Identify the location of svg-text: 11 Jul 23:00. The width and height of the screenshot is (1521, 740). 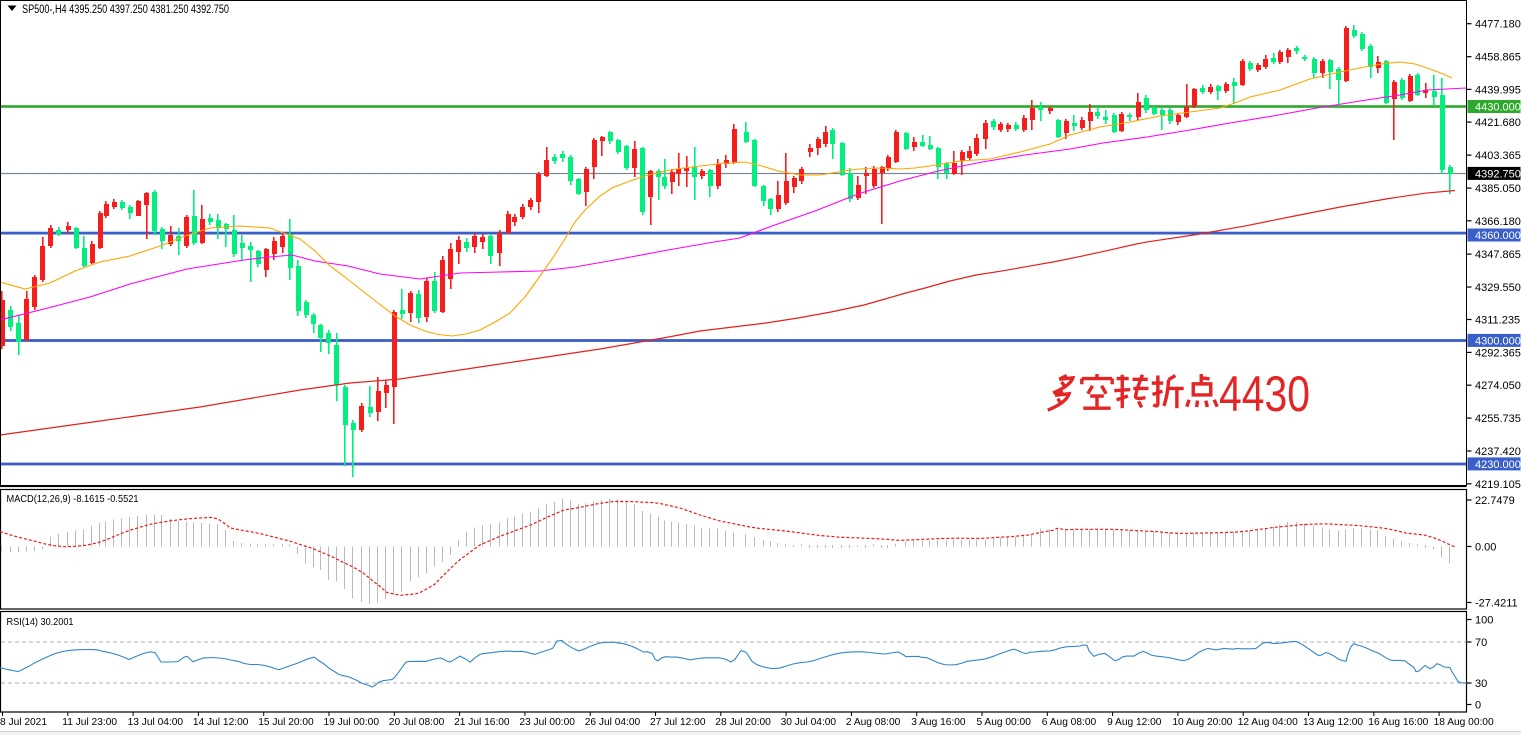
(89, 722).